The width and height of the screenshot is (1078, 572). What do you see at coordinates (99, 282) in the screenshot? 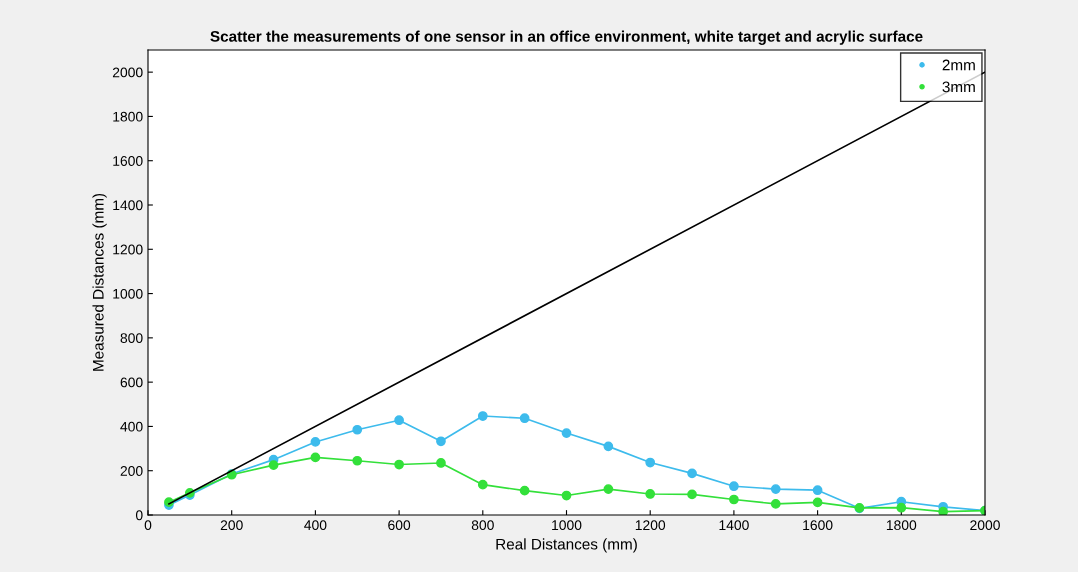
I see `y-axis-title: Measured Distances (mm)` at bounding box center [99, 282].